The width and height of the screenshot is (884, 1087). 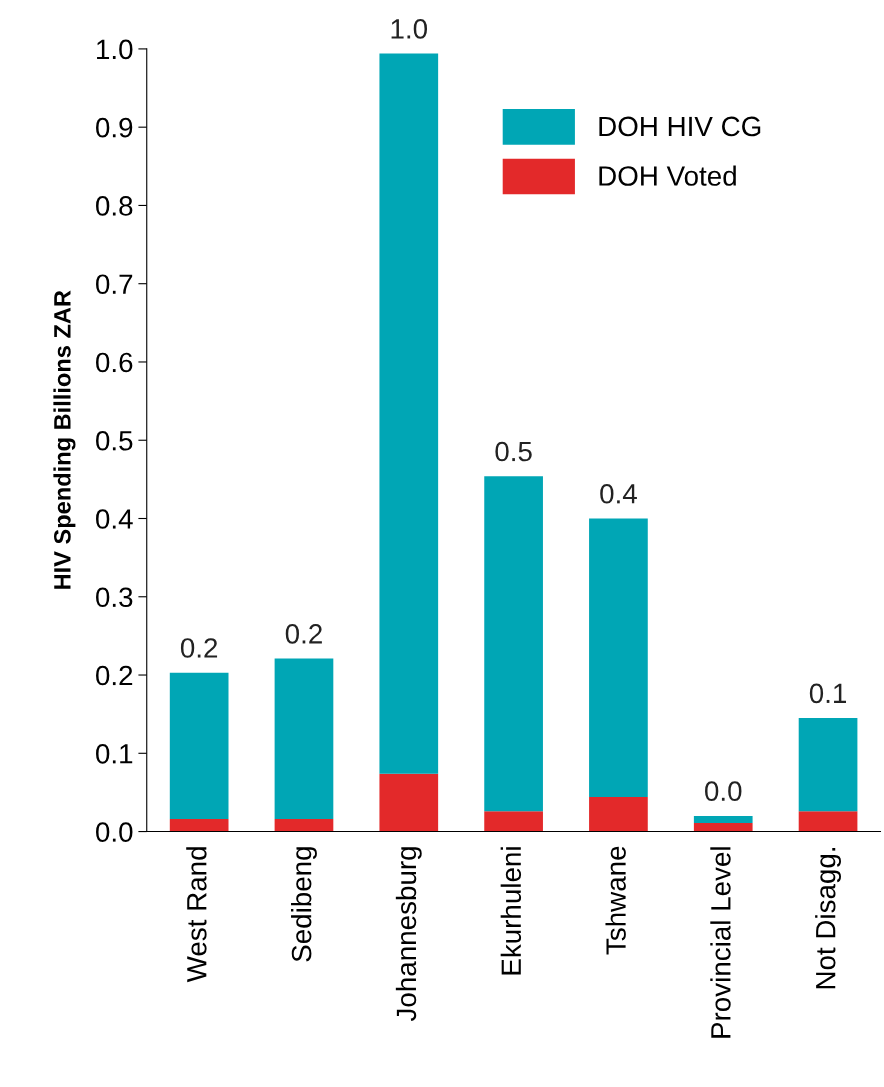 What do you see at coordinates (114, 597) in the screenshot?
I see `y-tick-label: 0.3` at bounding box center [114, 597].